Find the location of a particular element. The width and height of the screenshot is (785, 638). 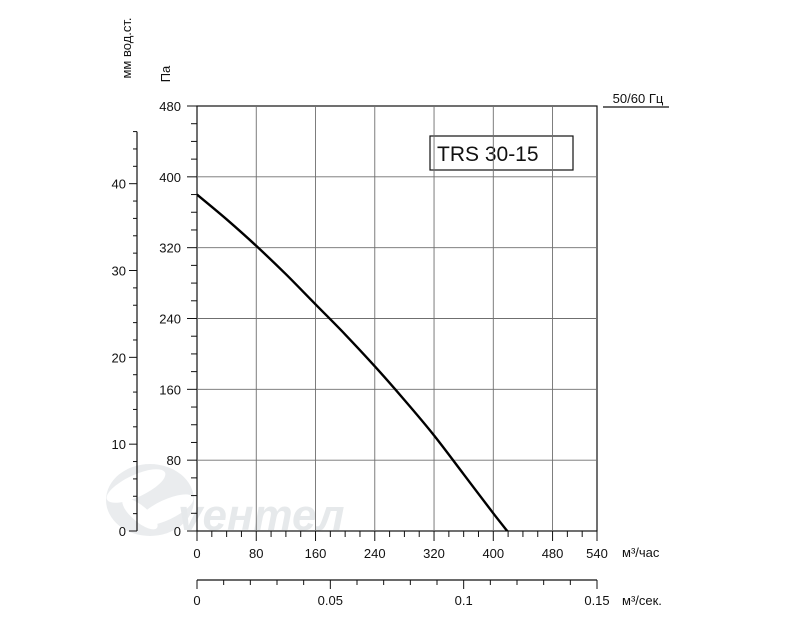

y-axis-primary-title: Па is located at coordinates (165, 73).